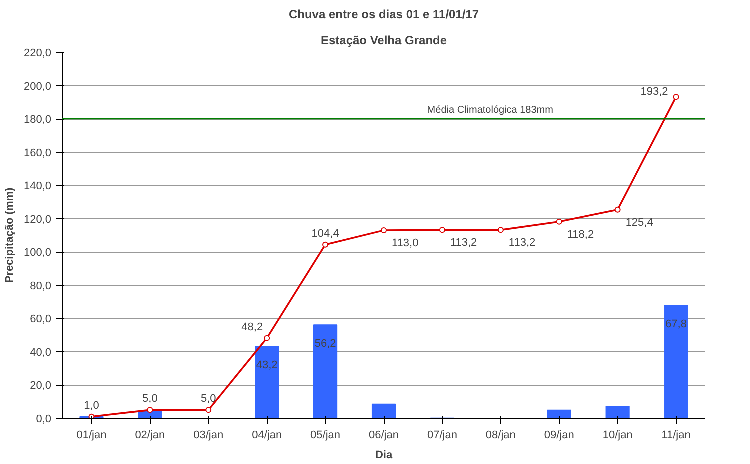 This screenshot has height=464, width=750. What do you see at coordinates (640, 222) in the screenshot?
I see `data-label: 125,4` at bounding box center [640, 222].